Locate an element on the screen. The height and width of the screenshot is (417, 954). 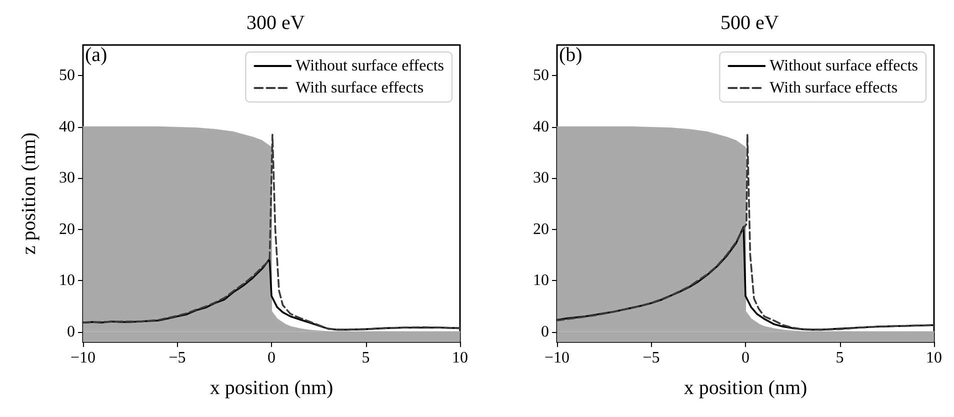
y-axis-title: z position (nm) is located at coordinates (29, 193).